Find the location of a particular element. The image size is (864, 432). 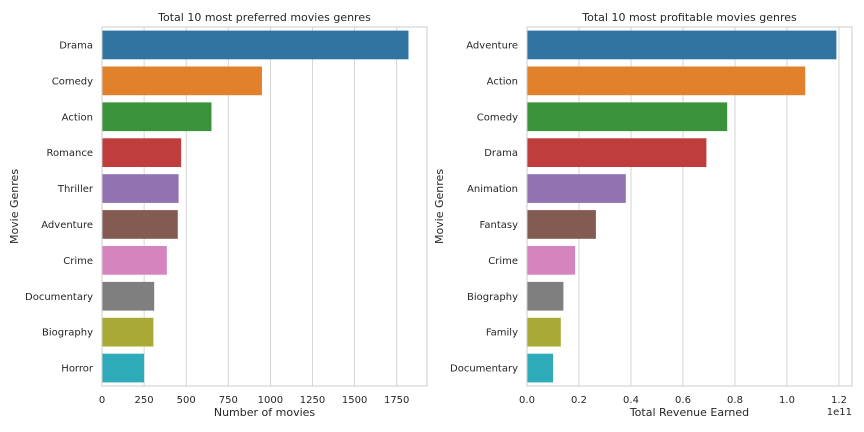

x-tick-label: 0 is located at coordinates (102, 400).